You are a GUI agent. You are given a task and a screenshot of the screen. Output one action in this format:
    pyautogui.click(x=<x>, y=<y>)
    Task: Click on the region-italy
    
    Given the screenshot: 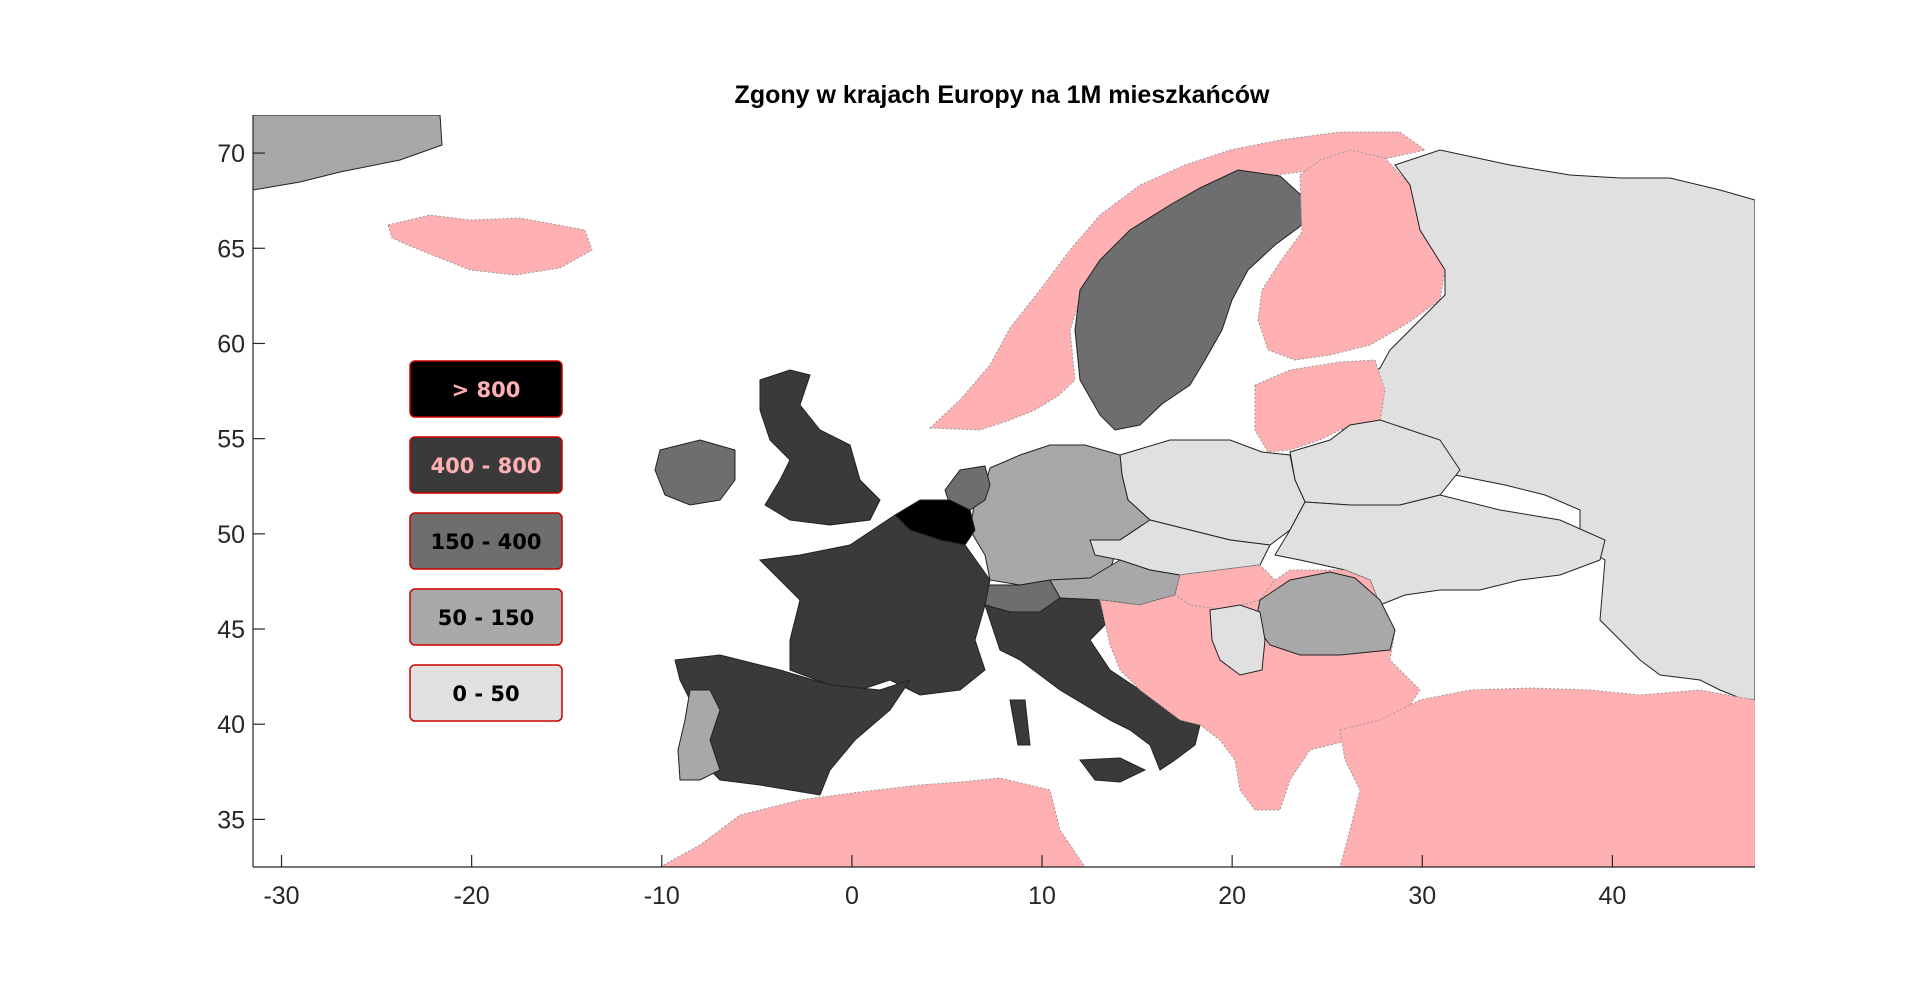 What is the action you would take?
    pyautogui.click(x=1092, y=684)
    